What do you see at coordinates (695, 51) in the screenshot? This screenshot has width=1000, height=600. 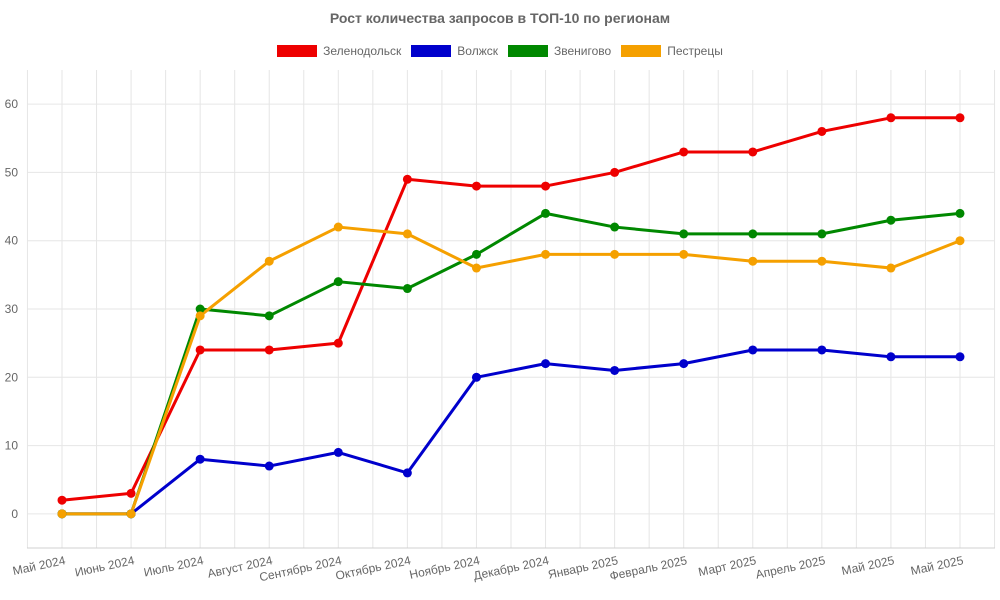 I see `legend-label-pestretsy: Пестрецы` at bounding box center [695, 51].